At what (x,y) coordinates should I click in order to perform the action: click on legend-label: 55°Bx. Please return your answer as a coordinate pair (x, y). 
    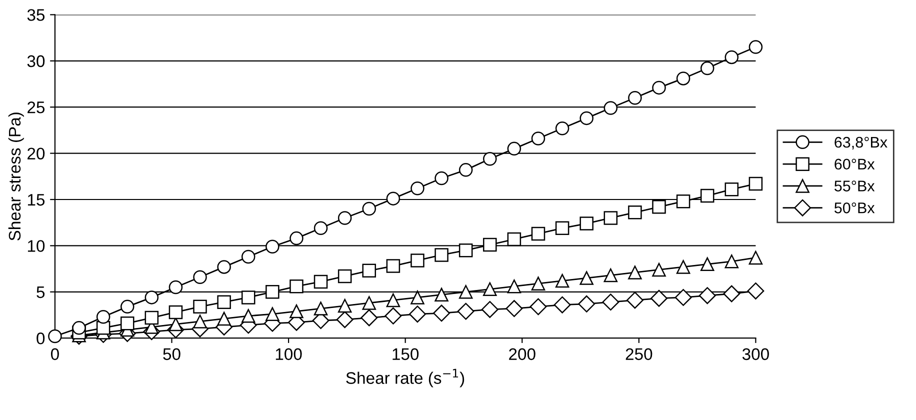
    Looking at the image, I should click on (854, 186).